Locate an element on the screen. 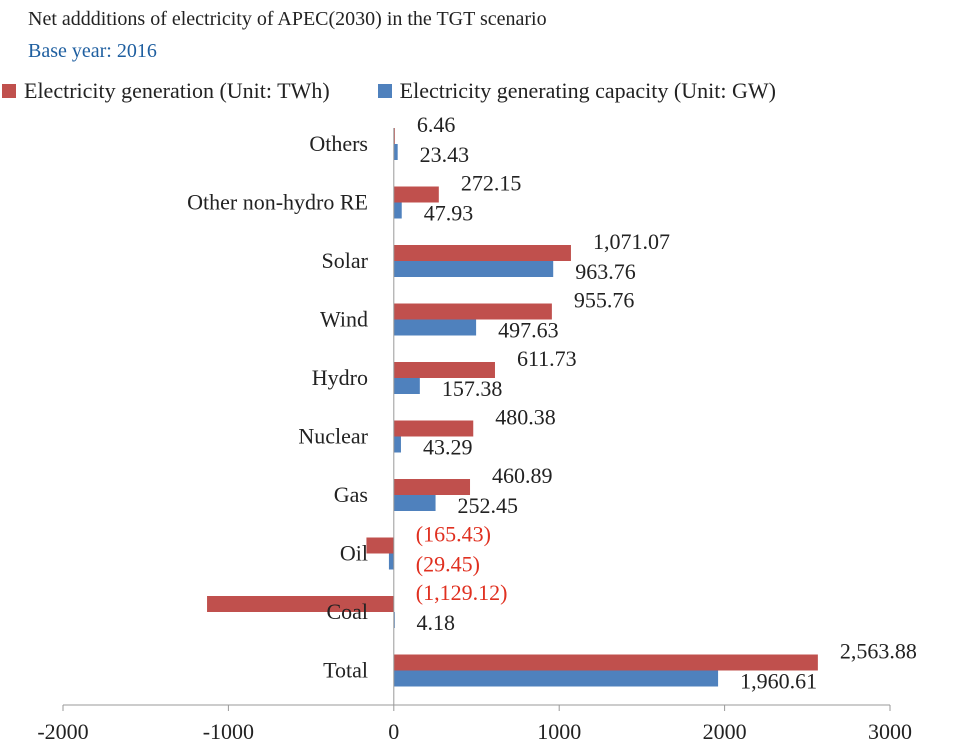 The width and height of the screenshot is (954, 748). bar-generation-oil is located at coordinates (380, 545).